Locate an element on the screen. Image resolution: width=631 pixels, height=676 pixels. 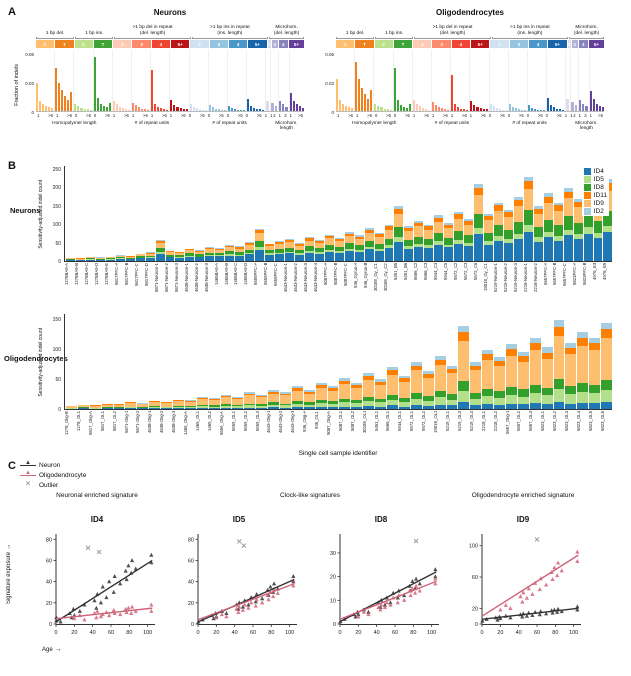
x-tick-label: 1 is located at coordinates (452, 115).